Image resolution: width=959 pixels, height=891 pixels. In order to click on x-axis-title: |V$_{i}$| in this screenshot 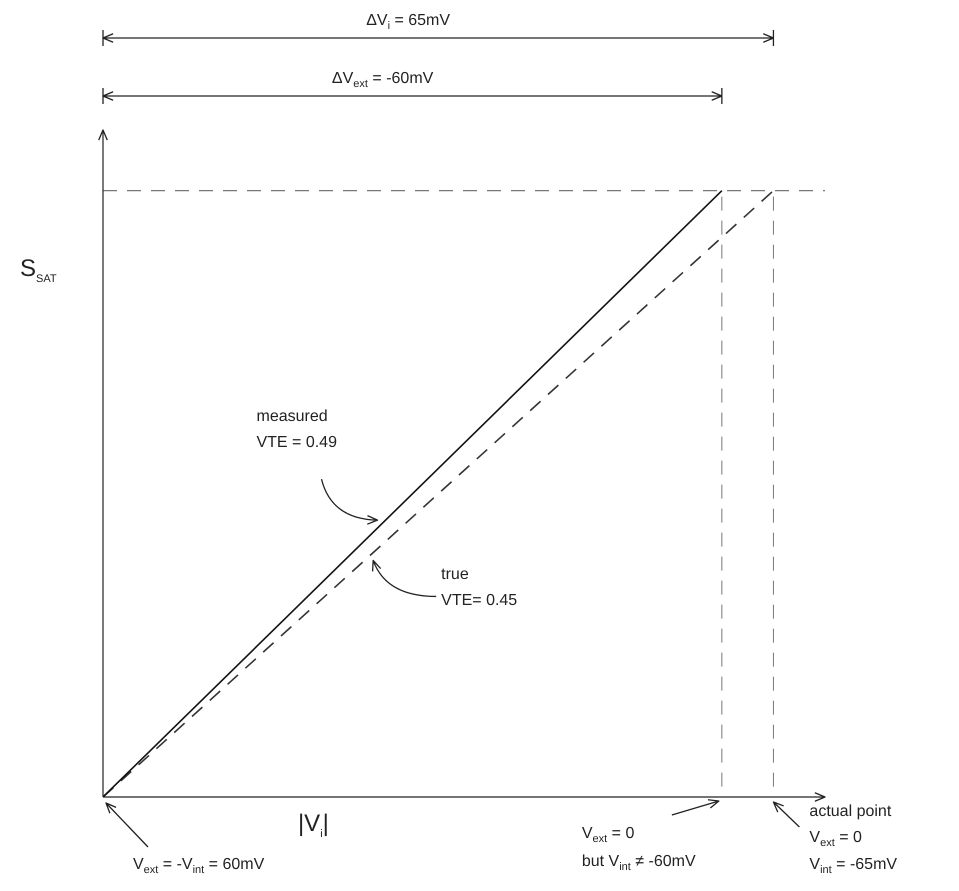, I will do `click(313, 825)`.